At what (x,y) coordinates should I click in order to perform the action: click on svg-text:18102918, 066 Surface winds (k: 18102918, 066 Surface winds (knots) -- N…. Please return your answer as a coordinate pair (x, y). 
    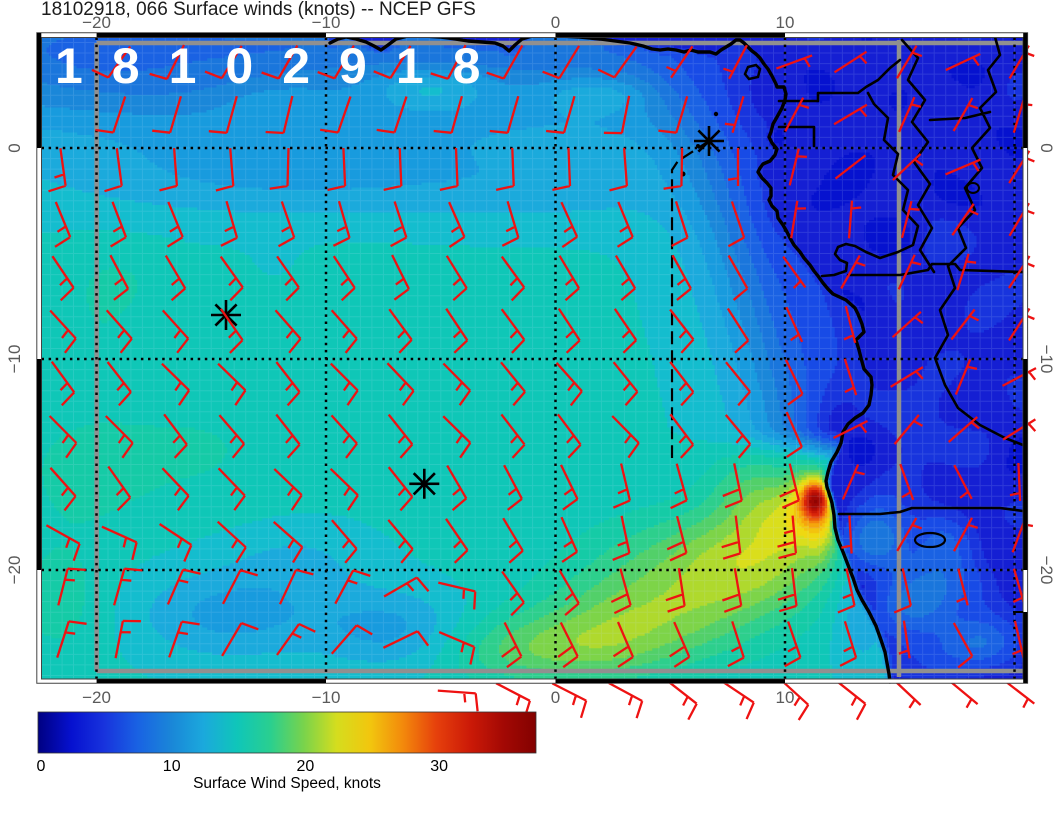
    Looking at the image, I should click on (258, 10).